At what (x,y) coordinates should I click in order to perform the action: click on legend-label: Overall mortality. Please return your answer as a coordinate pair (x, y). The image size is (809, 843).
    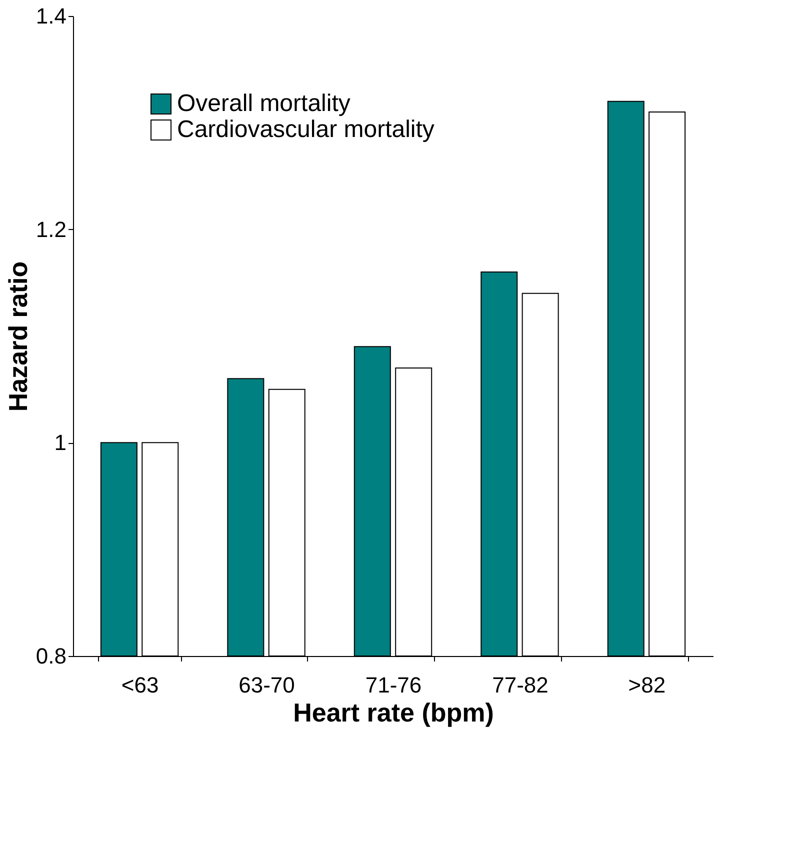
    Looking at the image, I should click on (263, 103).